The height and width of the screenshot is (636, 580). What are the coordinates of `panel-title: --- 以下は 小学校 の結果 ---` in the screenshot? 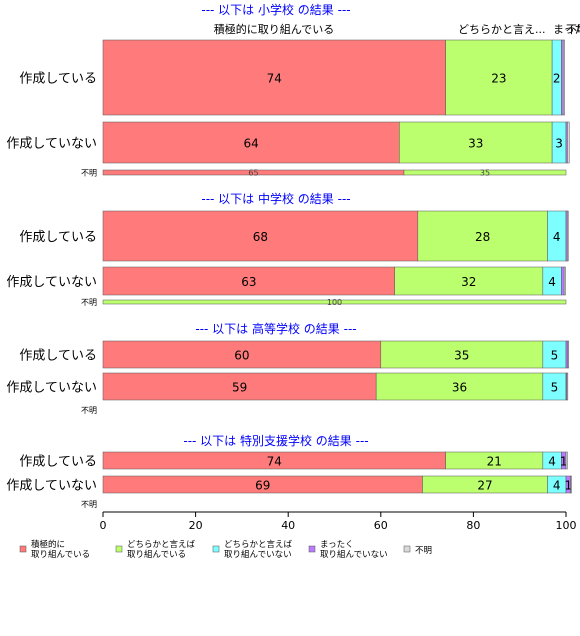 It's located at (275, 9).